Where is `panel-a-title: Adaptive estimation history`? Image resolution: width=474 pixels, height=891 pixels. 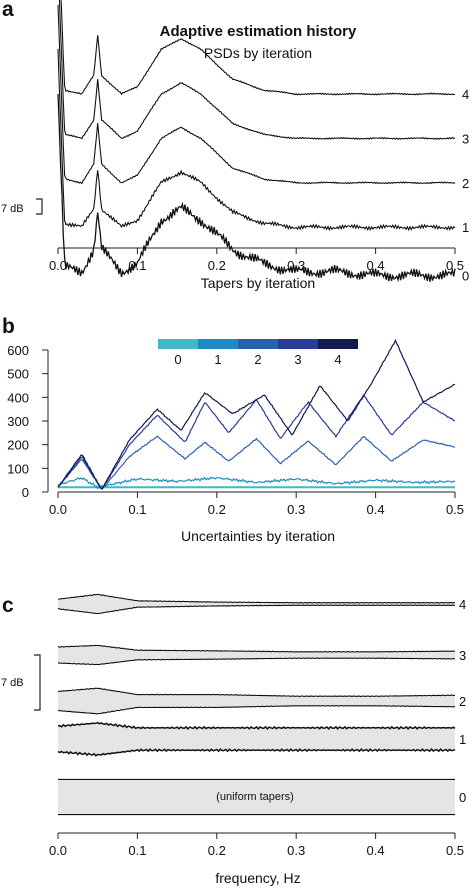 panel-a-title: Adaptive estimation history is located at coordinates (258, 31).